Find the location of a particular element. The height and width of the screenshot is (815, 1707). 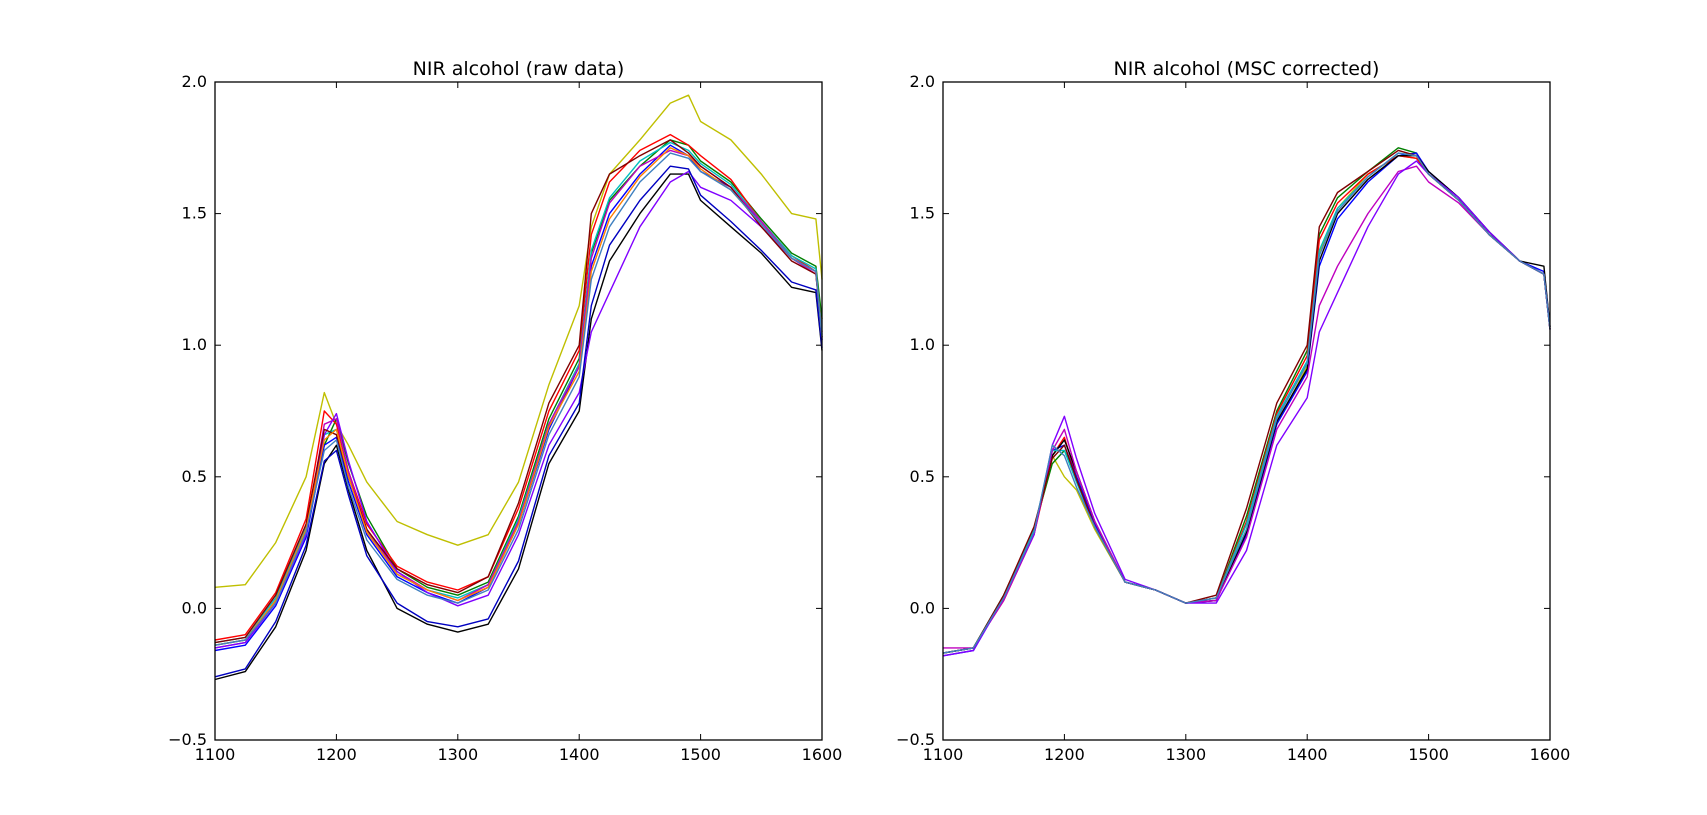

left-panel-title: NIR alcohol (raw data) is located at coordinates (519, 69).